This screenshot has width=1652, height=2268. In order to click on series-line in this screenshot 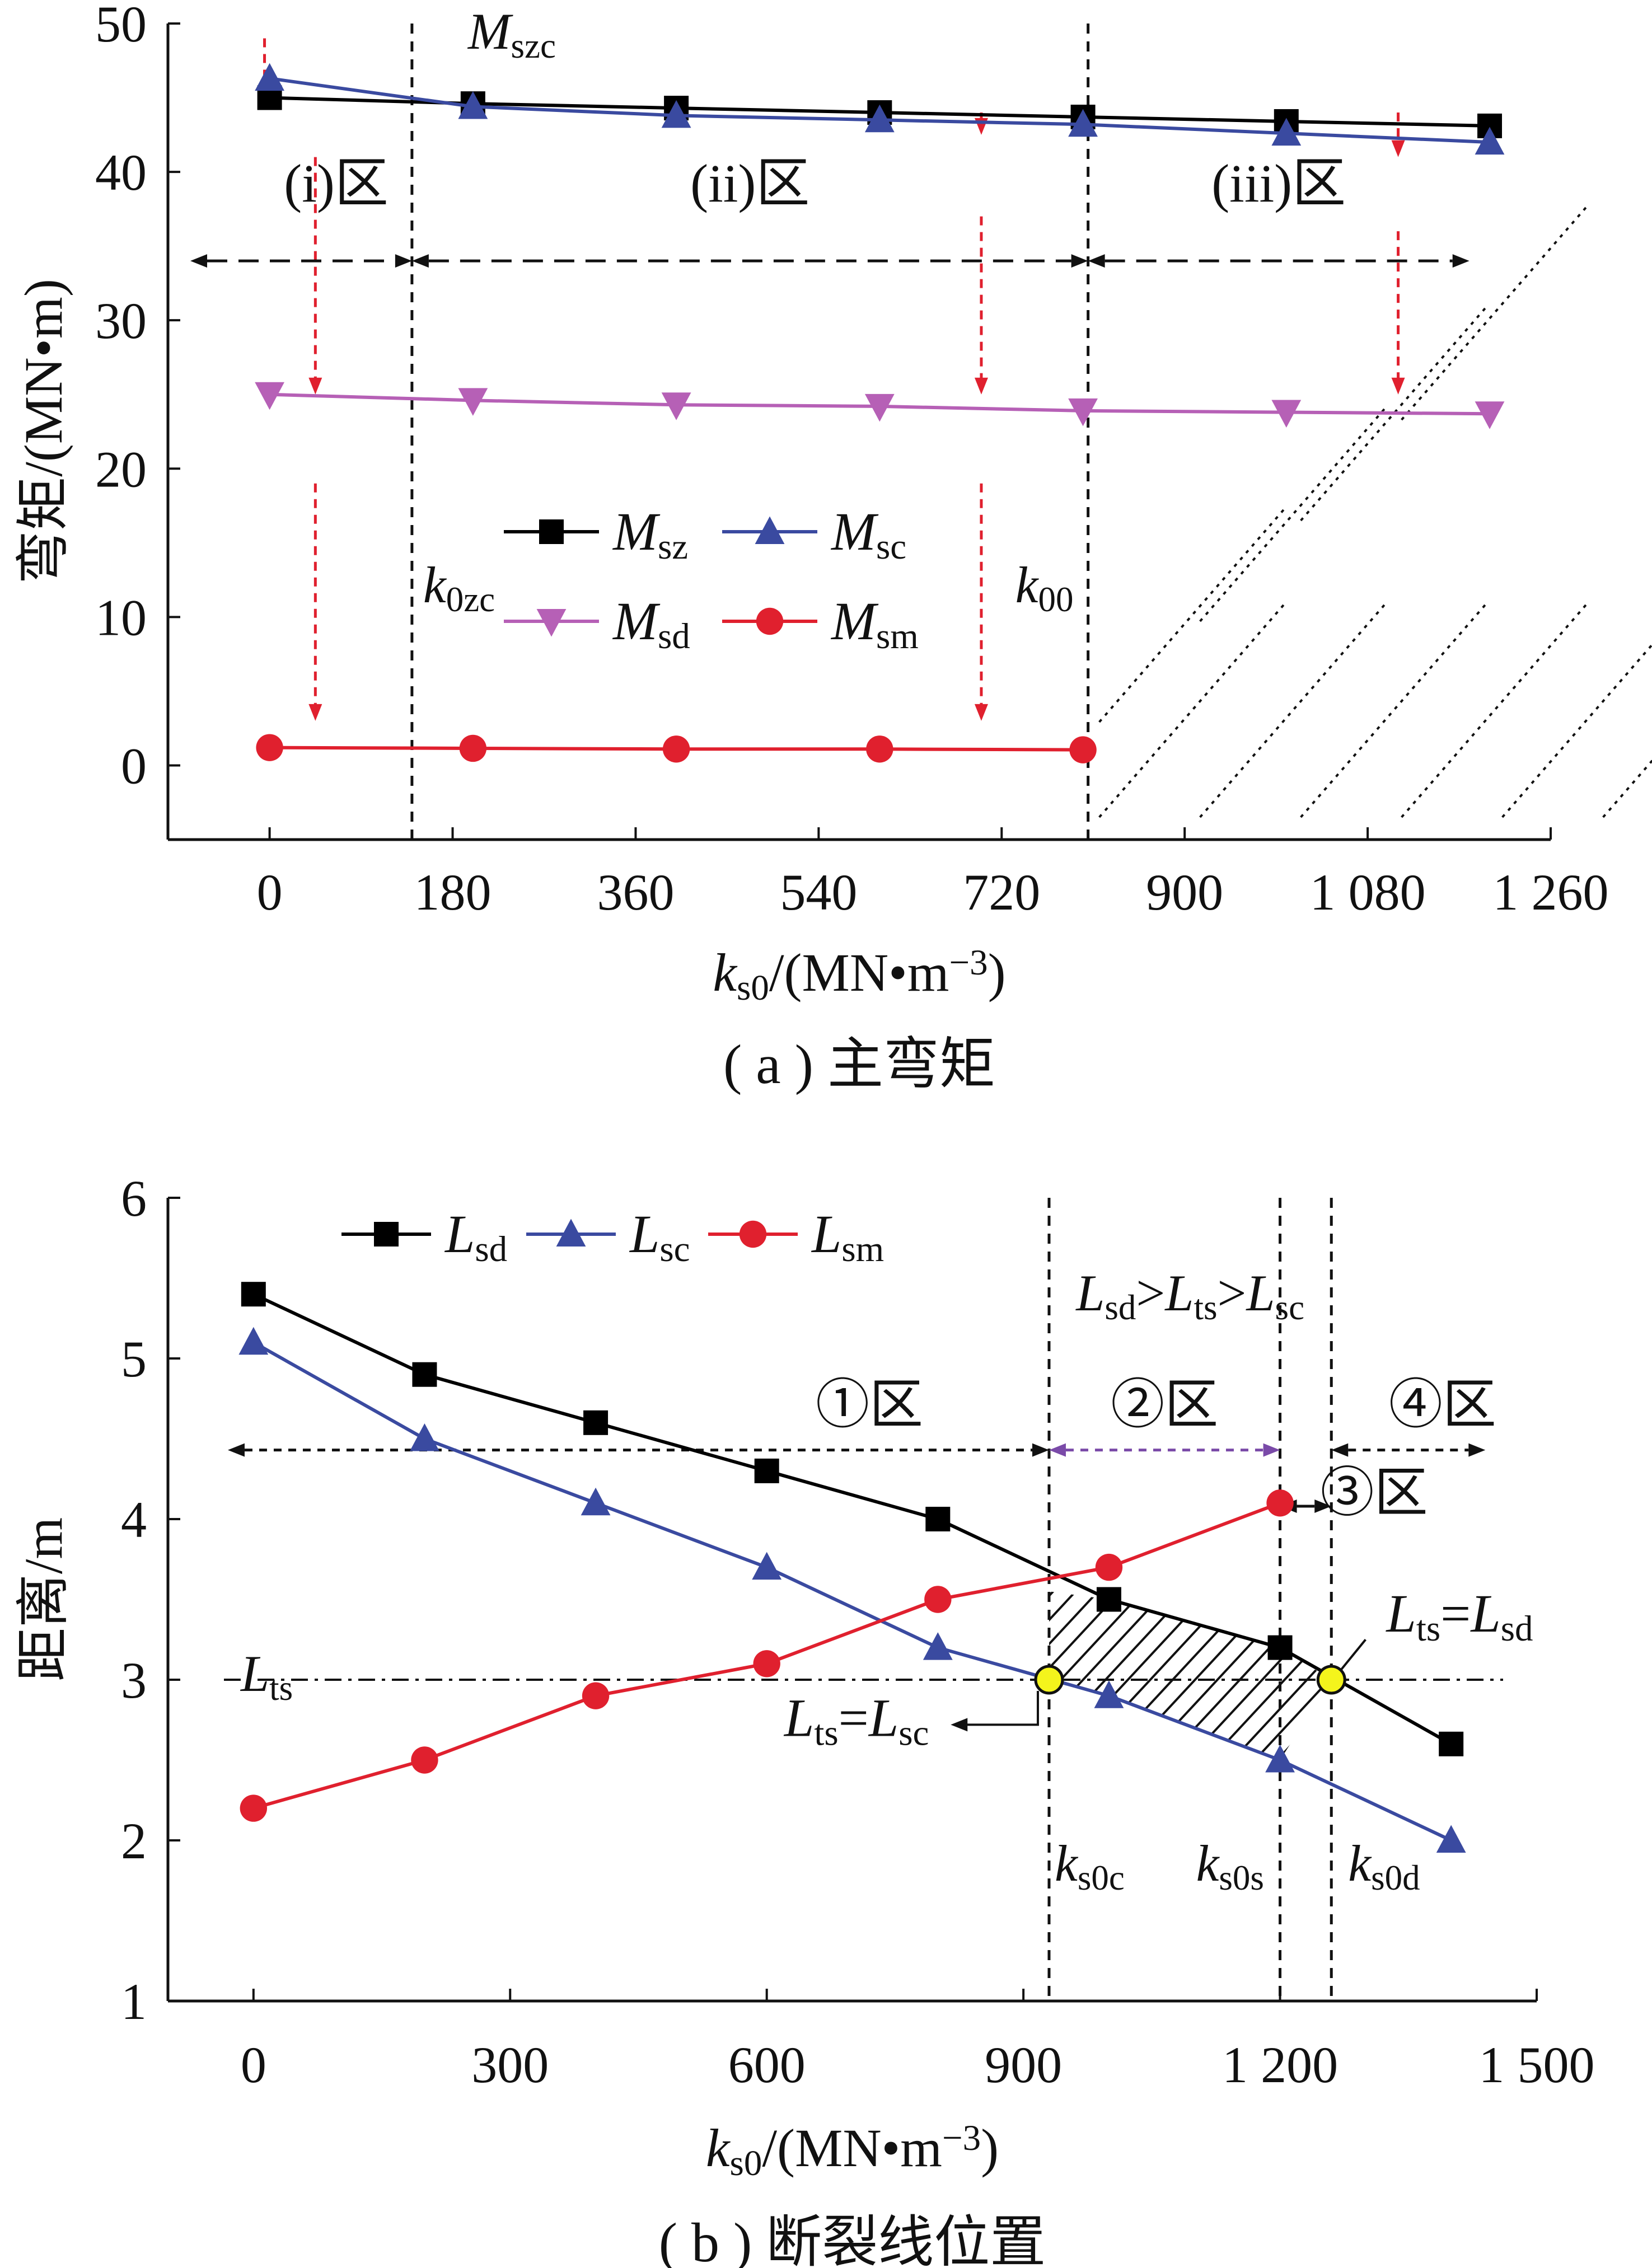, I will do `click(852, 1519)`.